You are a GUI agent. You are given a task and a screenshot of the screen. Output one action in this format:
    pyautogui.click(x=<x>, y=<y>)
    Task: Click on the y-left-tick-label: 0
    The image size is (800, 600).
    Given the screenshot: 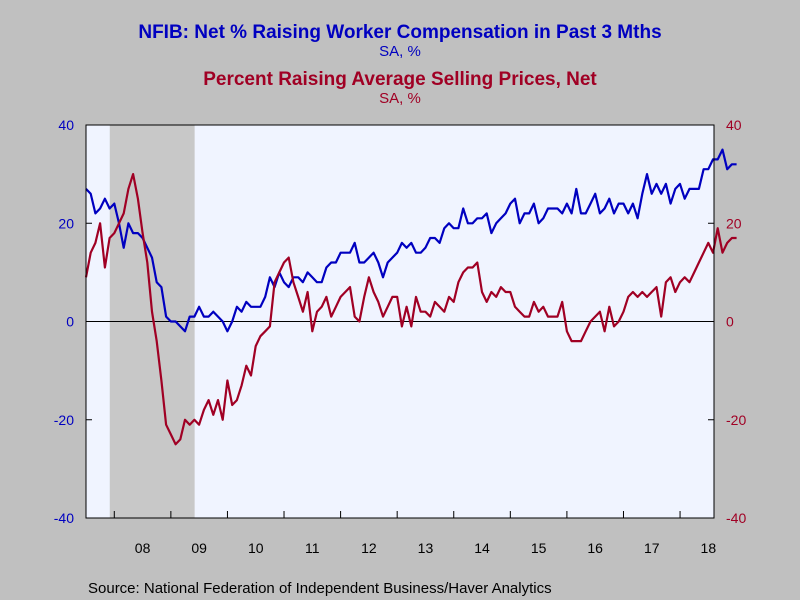 What is the action you would take?
    pyautogui.click(x=70, y=322)
    